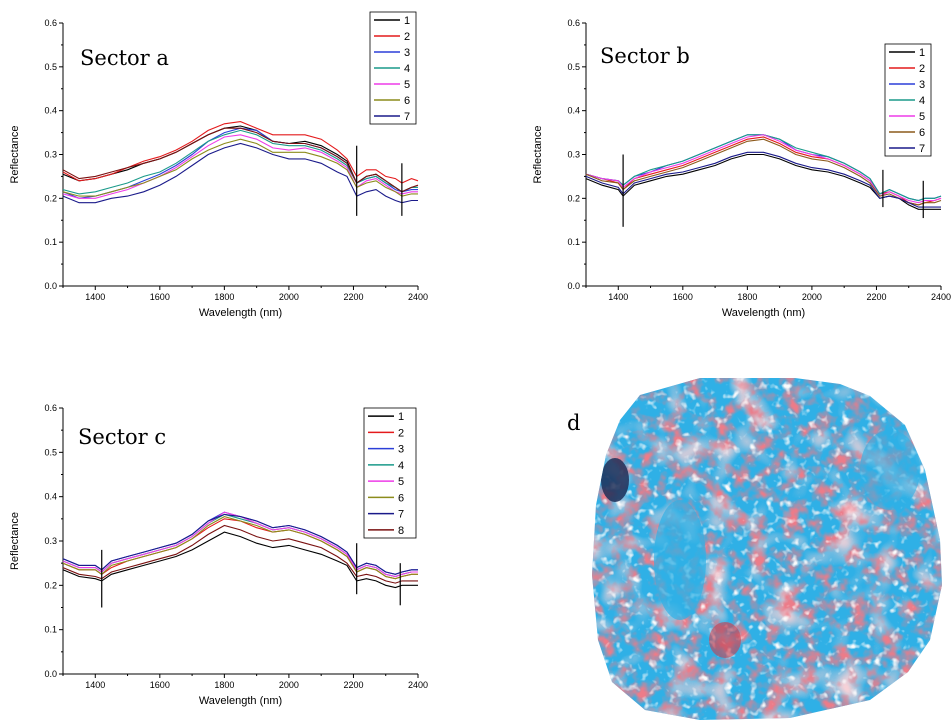  I want to click on chart-title: Sector c, so click(122, 437).